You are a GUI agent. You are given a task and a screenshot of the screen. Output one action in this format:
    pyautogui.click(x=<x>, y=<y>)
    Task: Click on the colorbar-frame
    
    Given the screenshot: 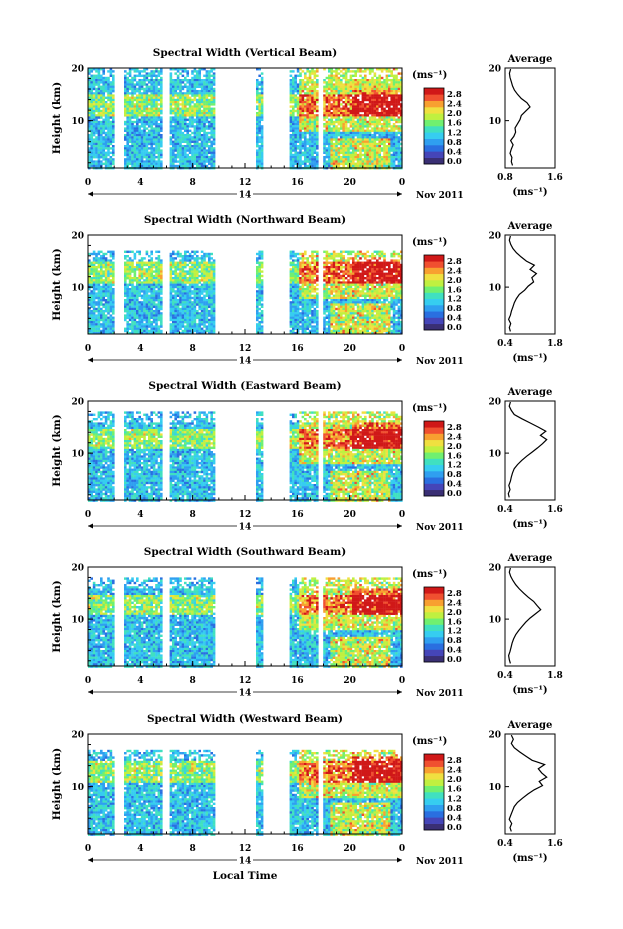 What is the action you would take?
    pyautogui.click(x=434, y=126)
    